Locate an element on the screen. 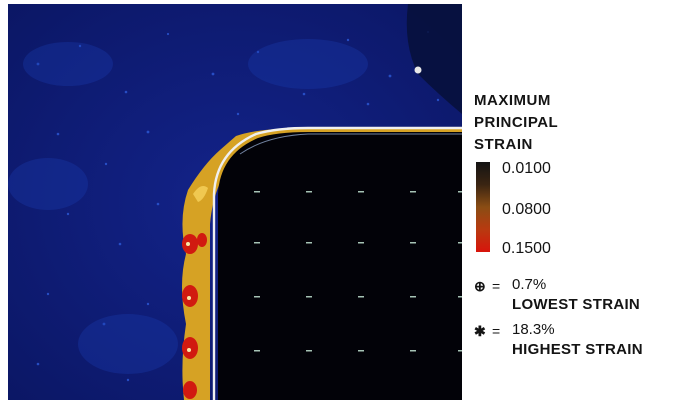 The width and height of the screenshot is (683, 400). dark-corner-region is located at coordinates (434, 59).